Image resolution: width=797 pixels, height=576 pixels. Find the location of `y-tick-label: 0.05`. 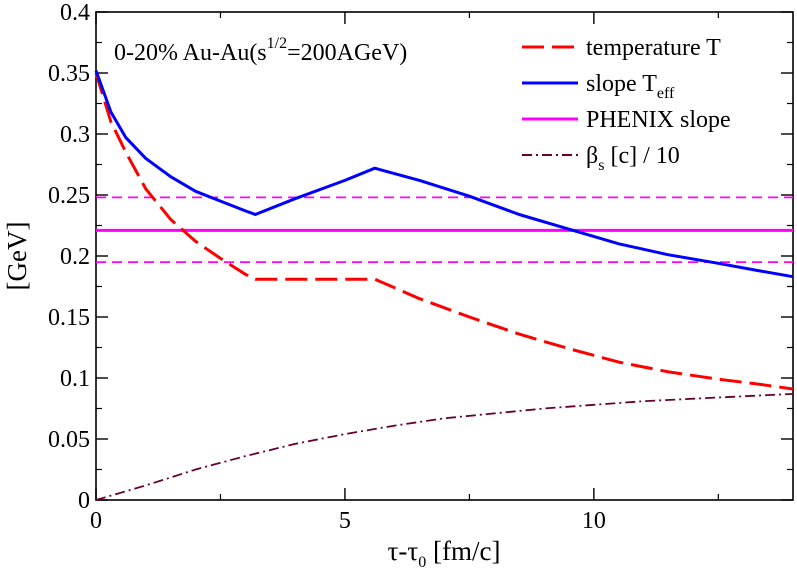

y-tick-label: 0.05 is located at coordinates (69, 440).